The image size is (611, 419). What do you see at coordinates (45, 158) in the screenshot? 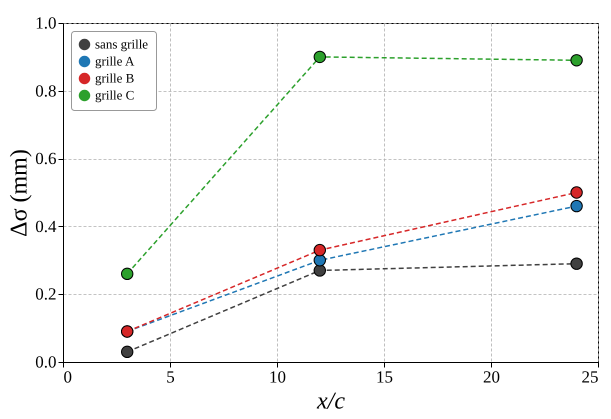
I see `y-tick-label: 0.6` at bounding box center [45, 158].